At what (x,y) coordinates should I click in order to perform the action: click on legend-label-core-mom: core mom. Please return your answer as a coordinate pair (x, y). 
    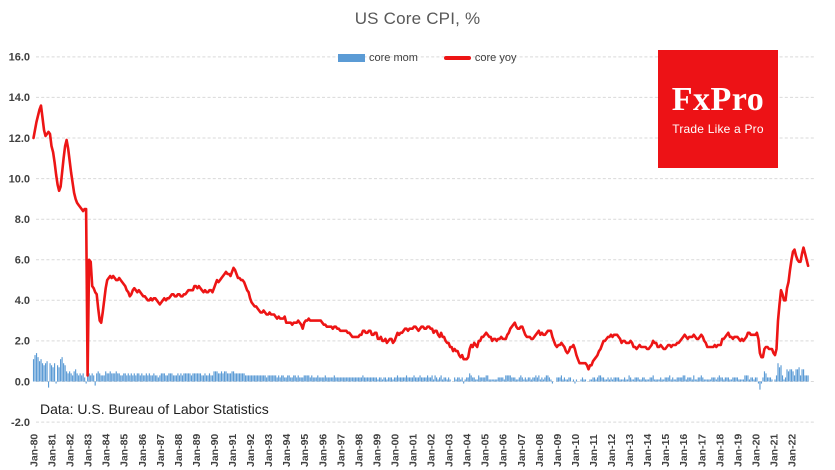
    Looking at the image, I should click on (393, 58).